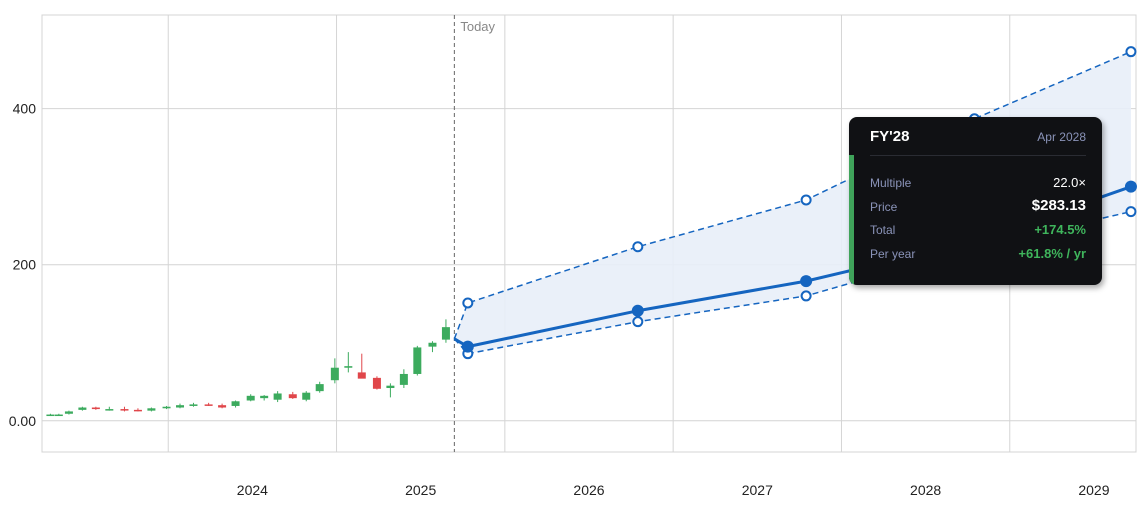 This screenshot has width=1146, height=512. What do you see at coordinates (1061, 137) in the screenshot?
I see `tooltip-date: Apr 2028` at bounding box center [1061, 137].